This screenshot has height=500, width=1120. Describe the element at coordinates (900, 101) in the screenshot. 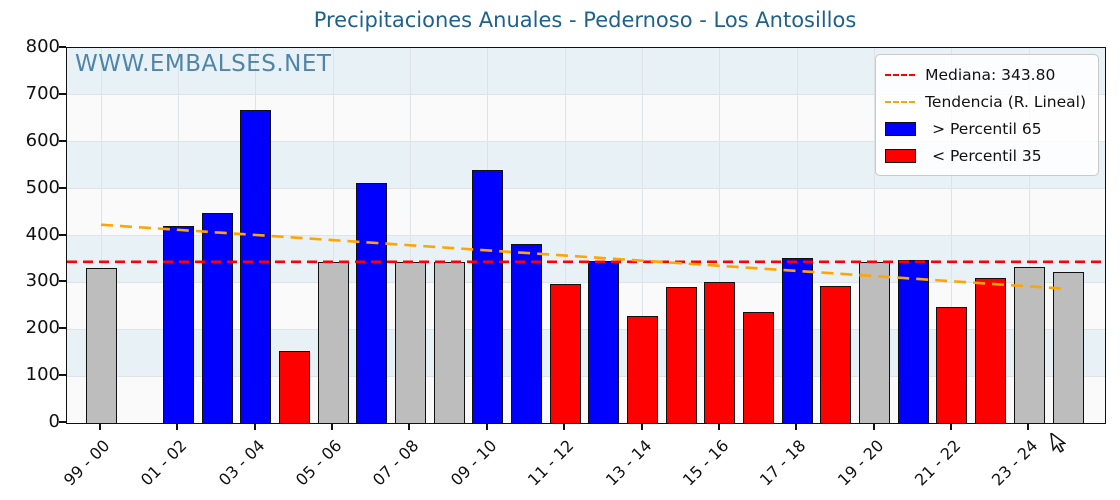

I see `trend-dashed-line-icon` at that location.